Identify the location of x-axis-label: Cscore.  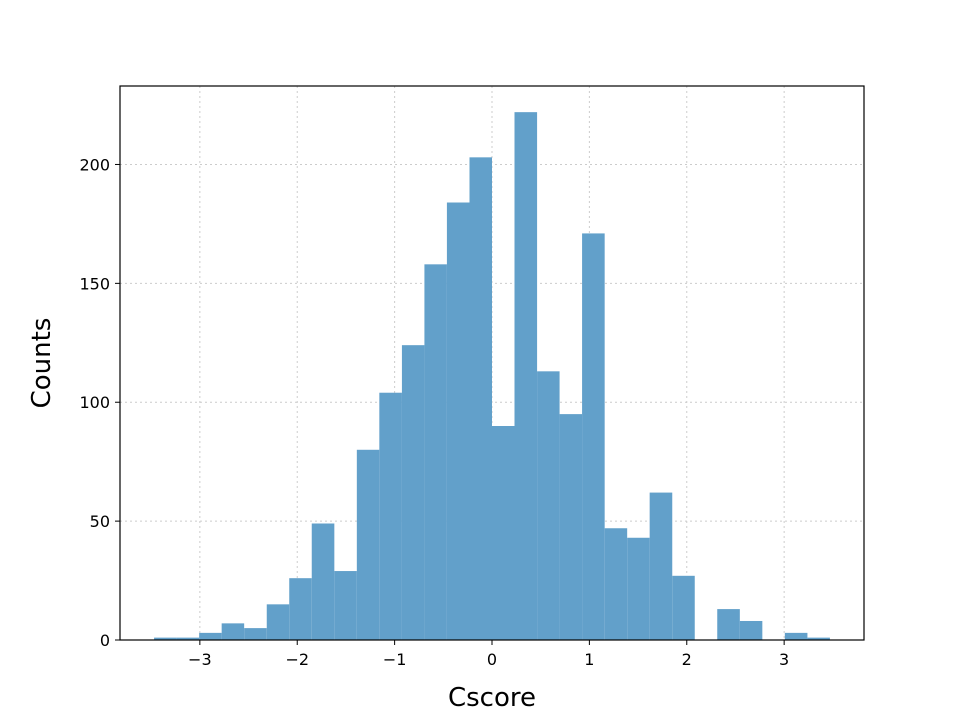
(492, 698).